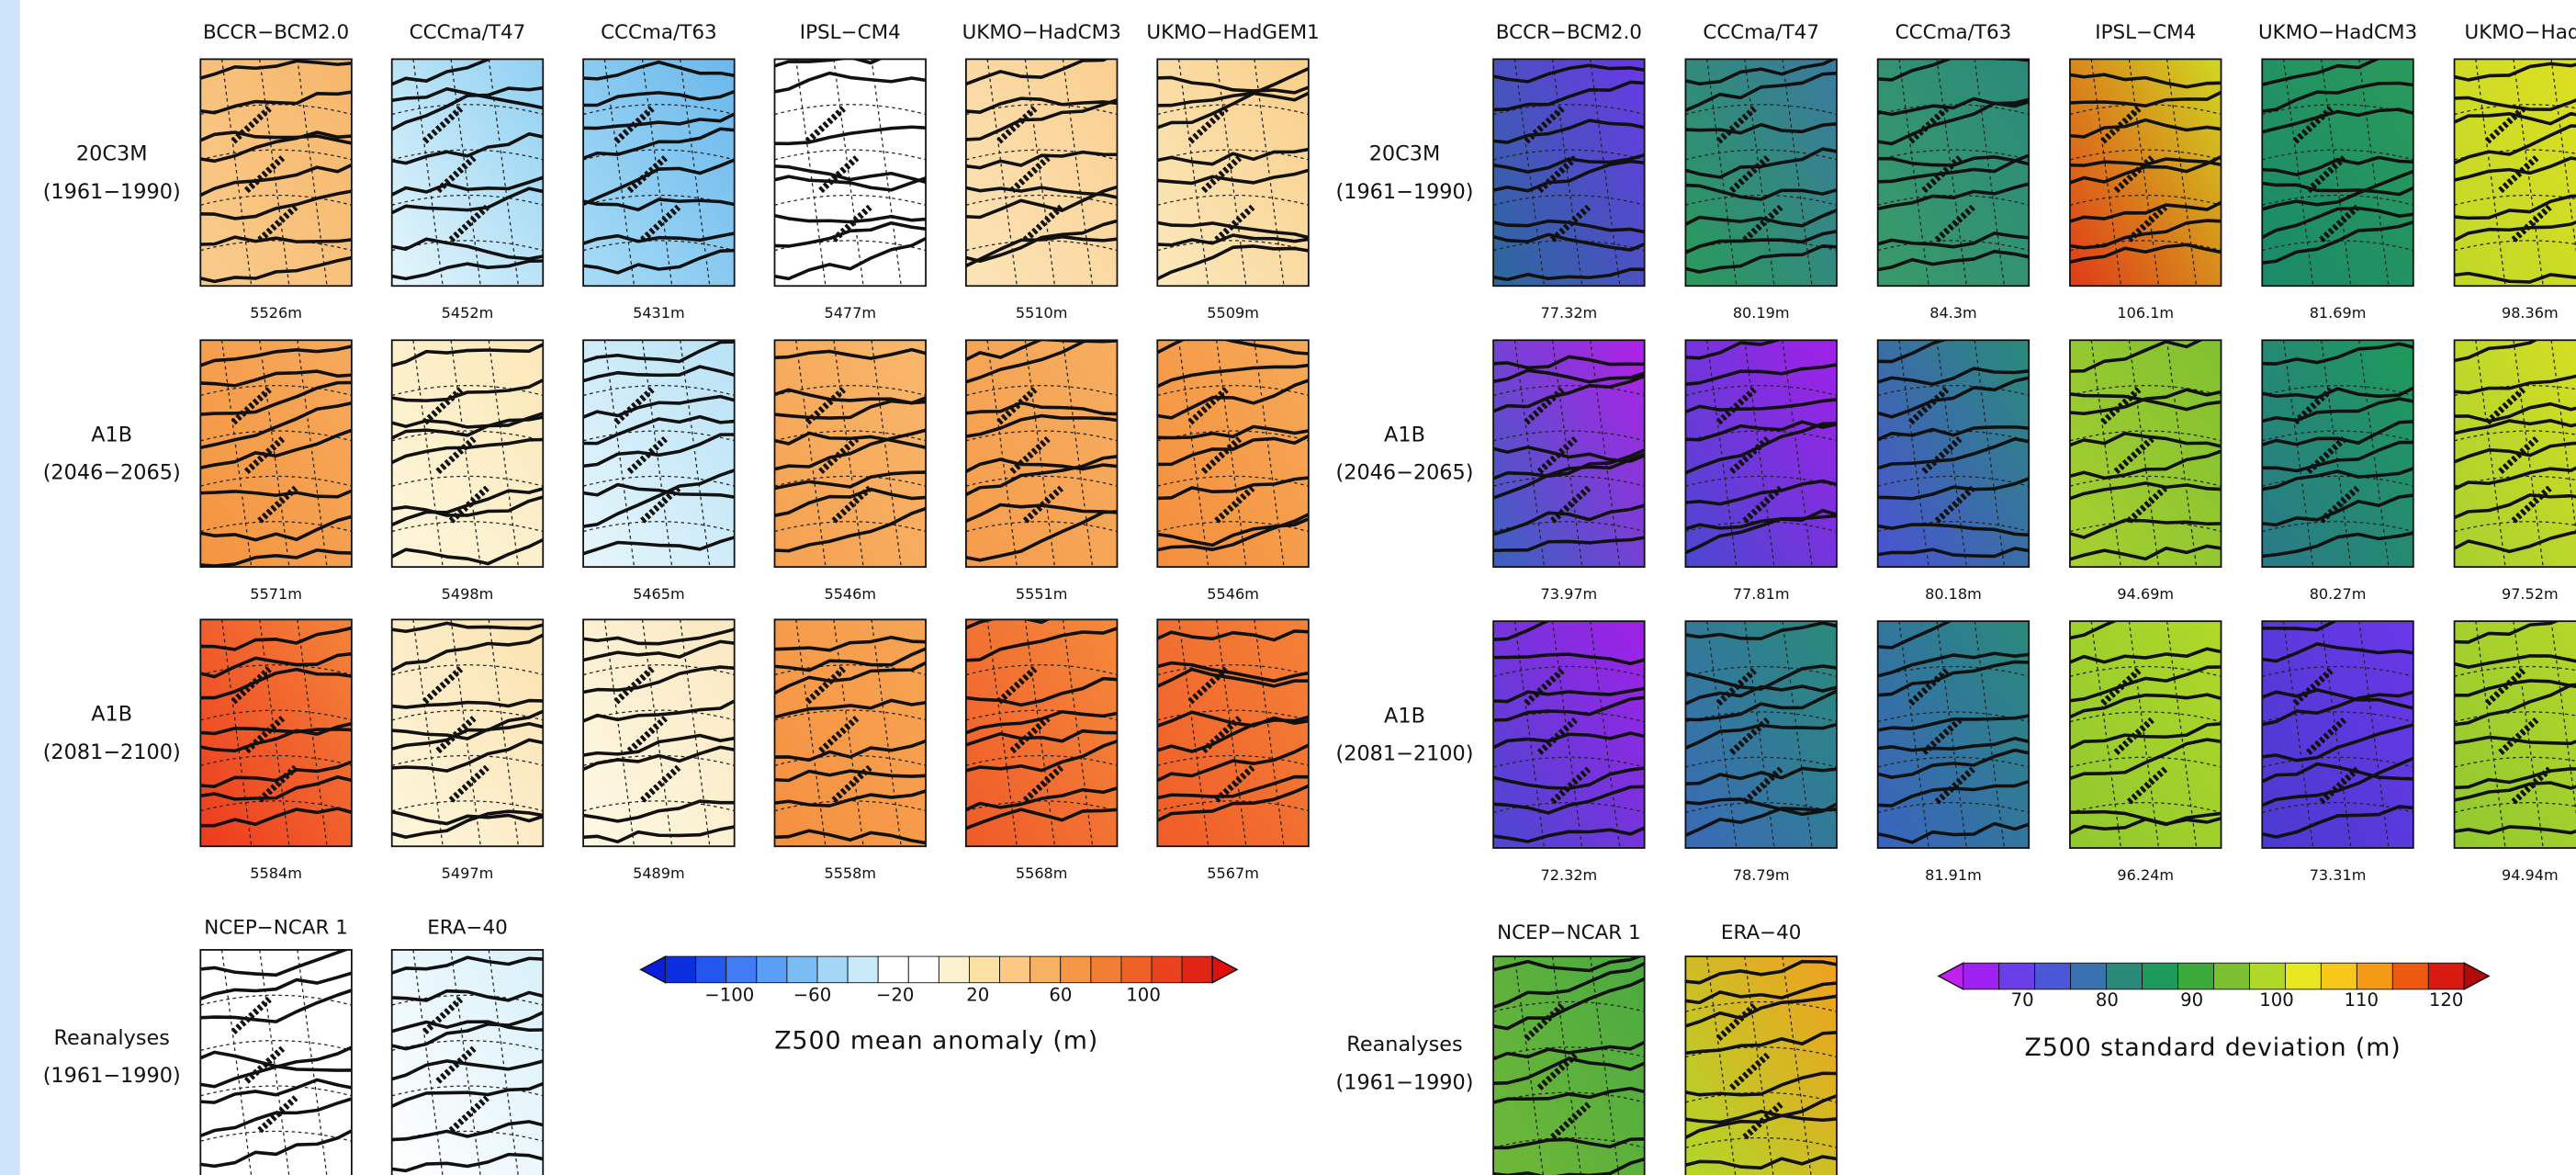 Image resolution: width=2576 pixels, height=1175 pixels. I want to click on map-value: 5477m, so click(850, 313).